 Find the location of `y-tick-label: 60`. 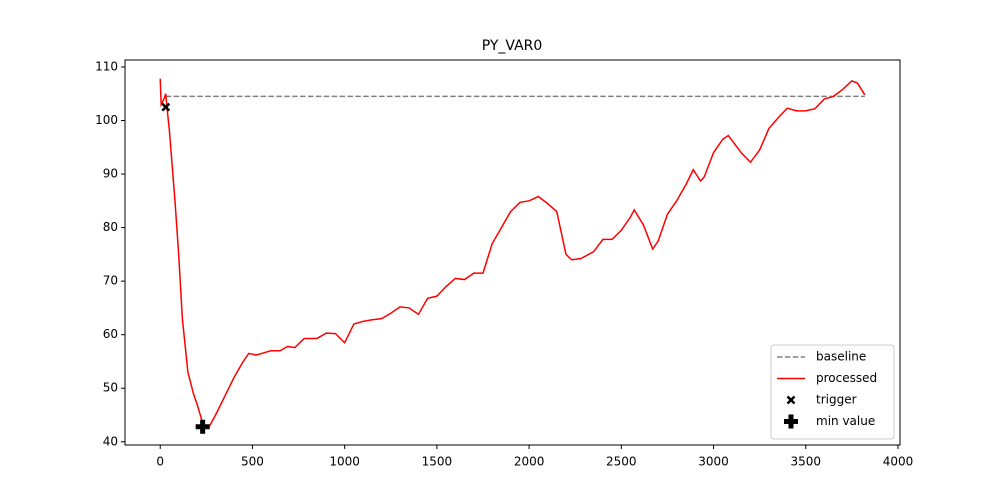

y-tick-label: 60 is located at coordinates (110, 334).